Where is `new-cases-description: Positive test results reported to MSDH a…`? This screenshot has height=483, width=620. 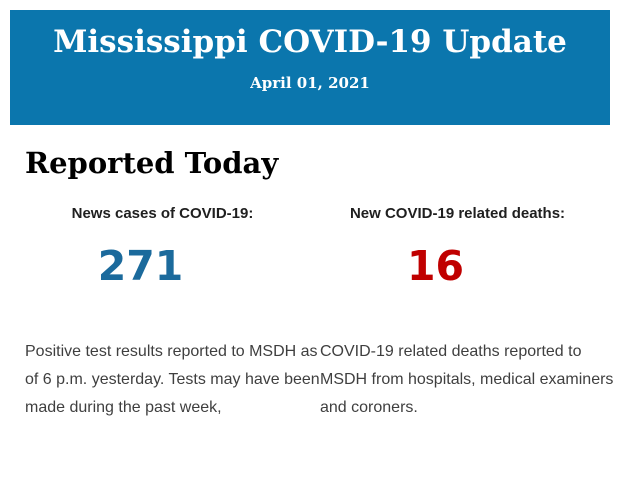
new-cases-description: Positive test results reported to MSDH a… is located at coordinates (172, 380).